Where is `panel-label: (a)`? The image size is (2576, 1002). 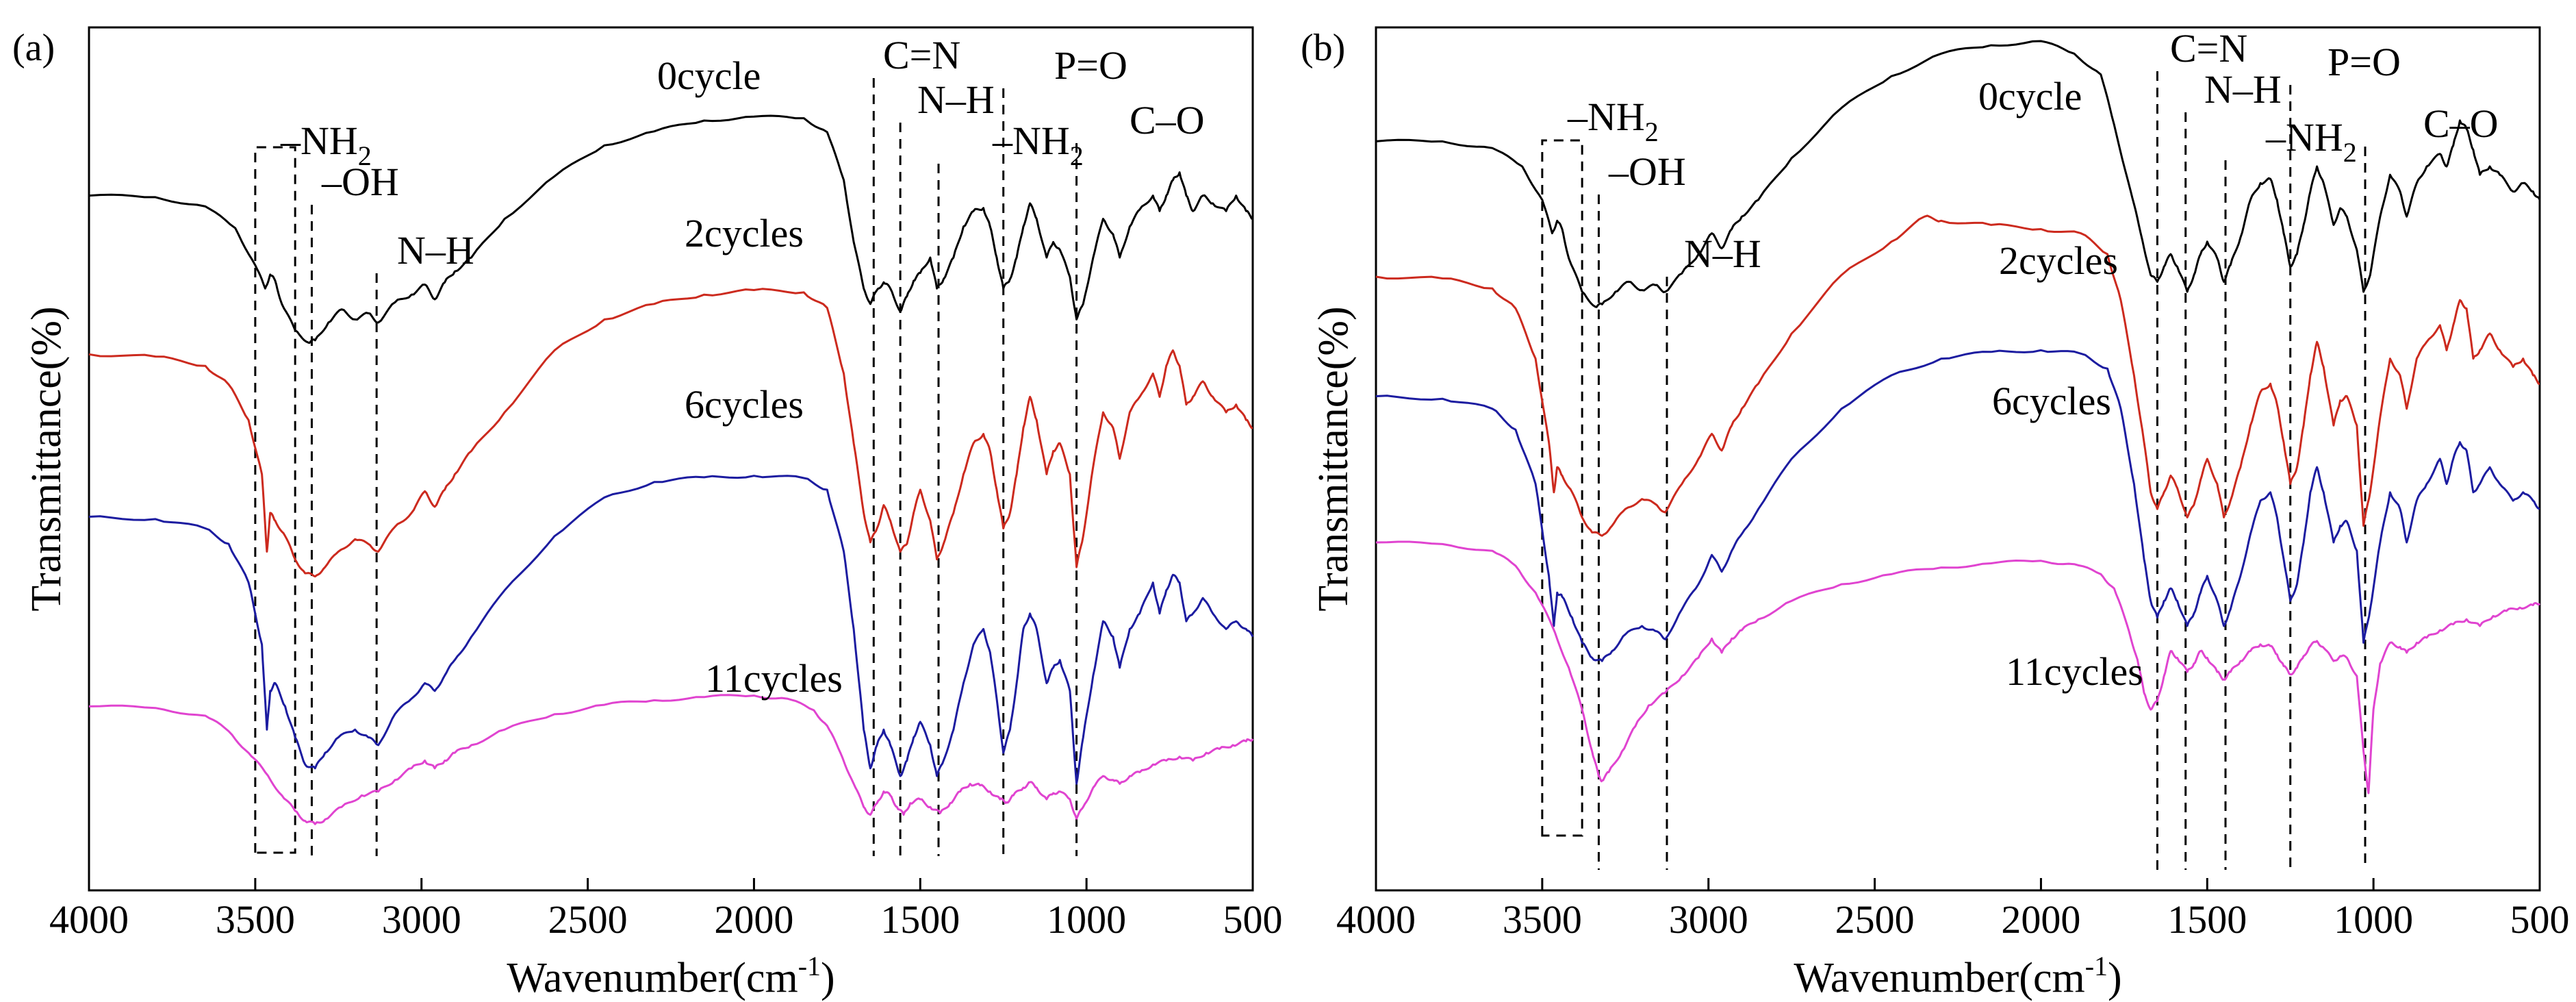 panel-label: (a) is located at coordinates (33, 48).